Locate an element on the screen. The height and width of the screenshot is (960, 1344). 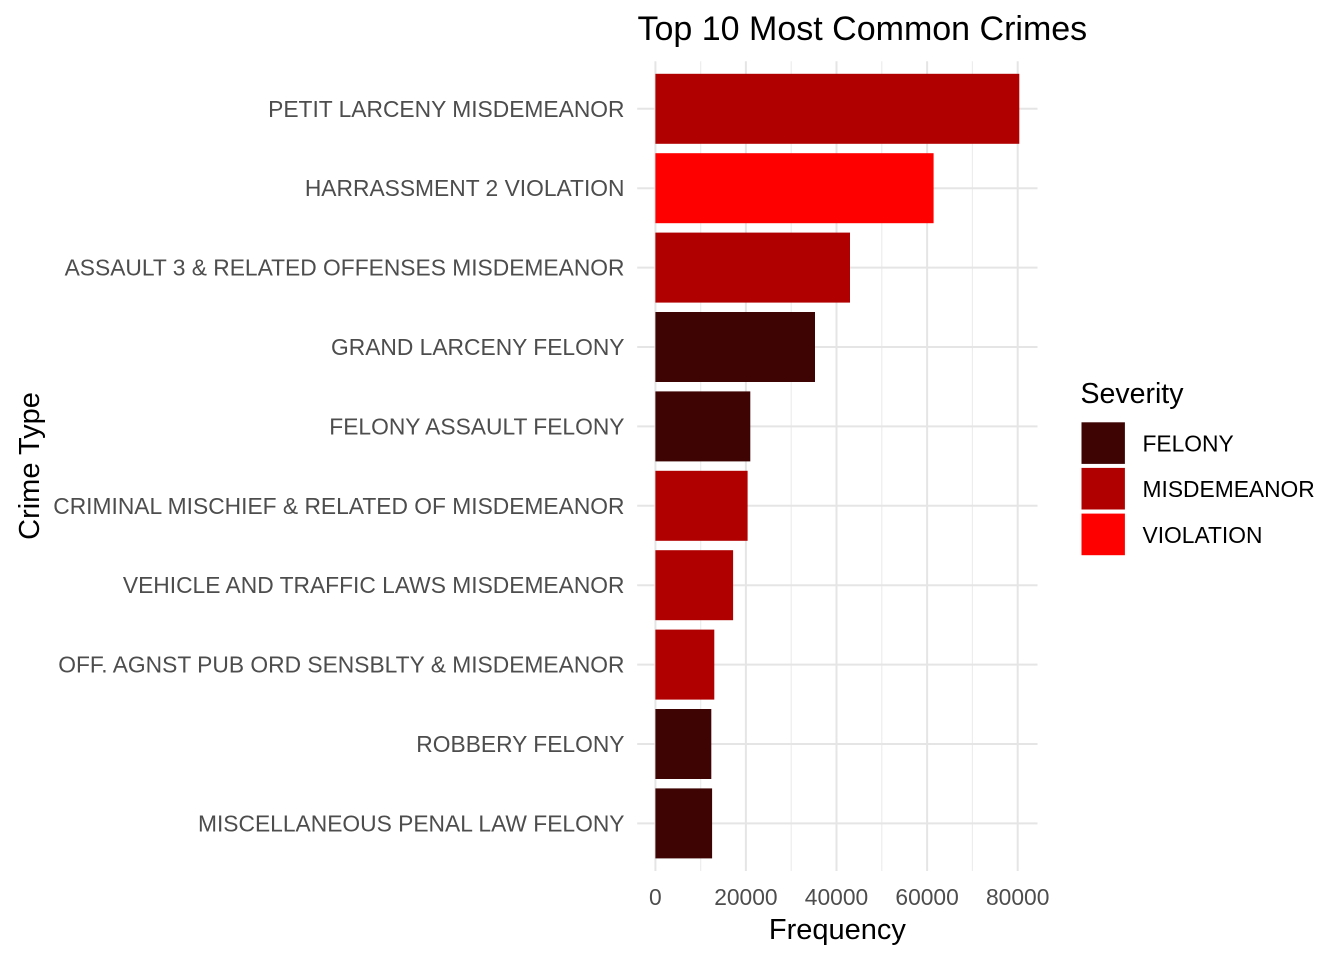
svg-text: 0 is located at coordinates (655, 897).